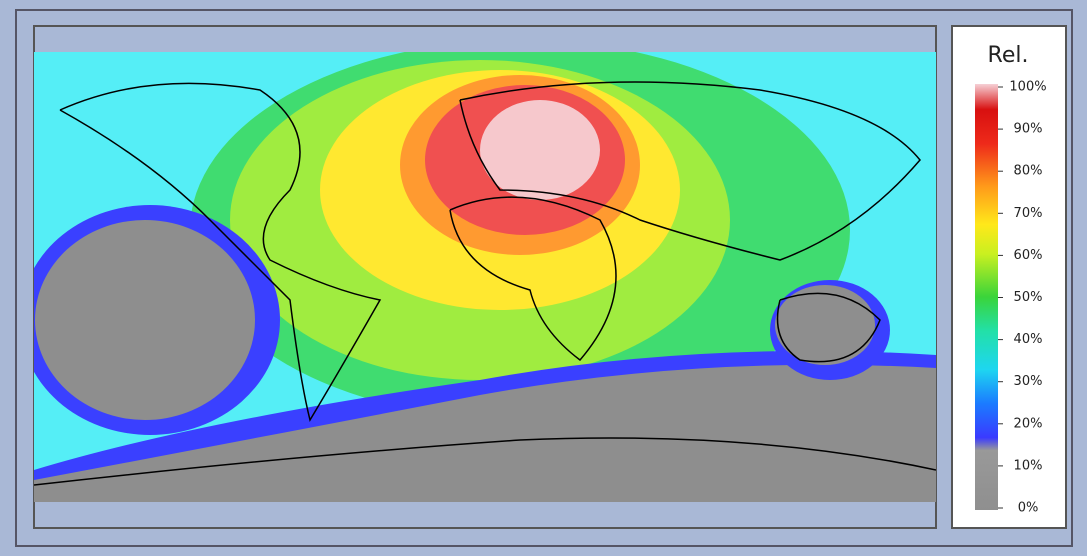 Image resolution: width=1087 pixels, height=556 pixels. I want to click on legend-tick-label: 50%, so click(1028, 297).